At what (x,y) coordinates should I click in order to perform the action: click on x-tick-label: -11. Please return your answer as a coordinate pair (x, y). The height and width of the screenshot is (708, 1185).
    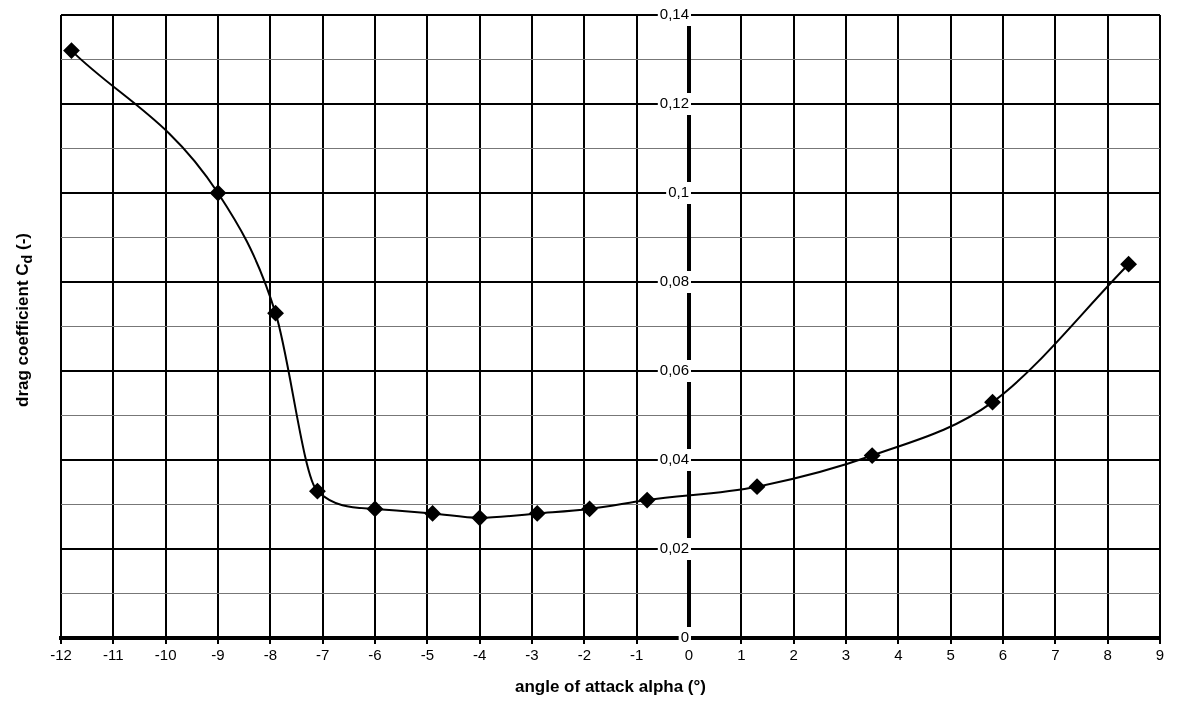
    Looking at the image, I should click on (113, 655).